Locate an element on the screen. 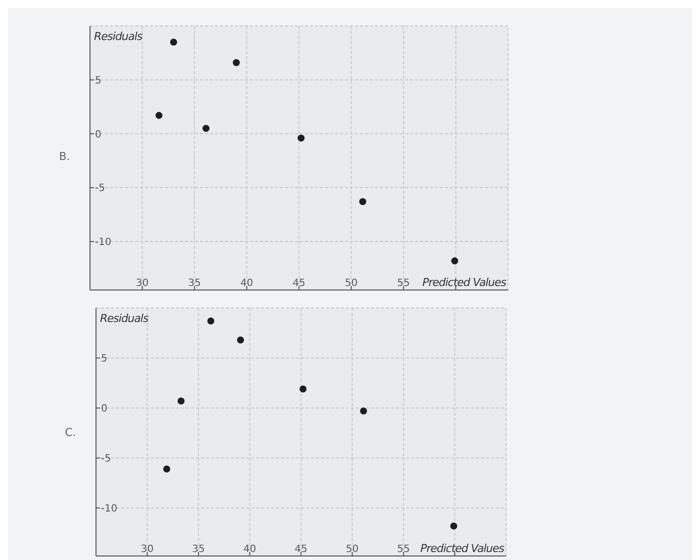 Image resolution: width=700 pixels, height=560 pixels. text: C. is located at coordinates (70, 432).